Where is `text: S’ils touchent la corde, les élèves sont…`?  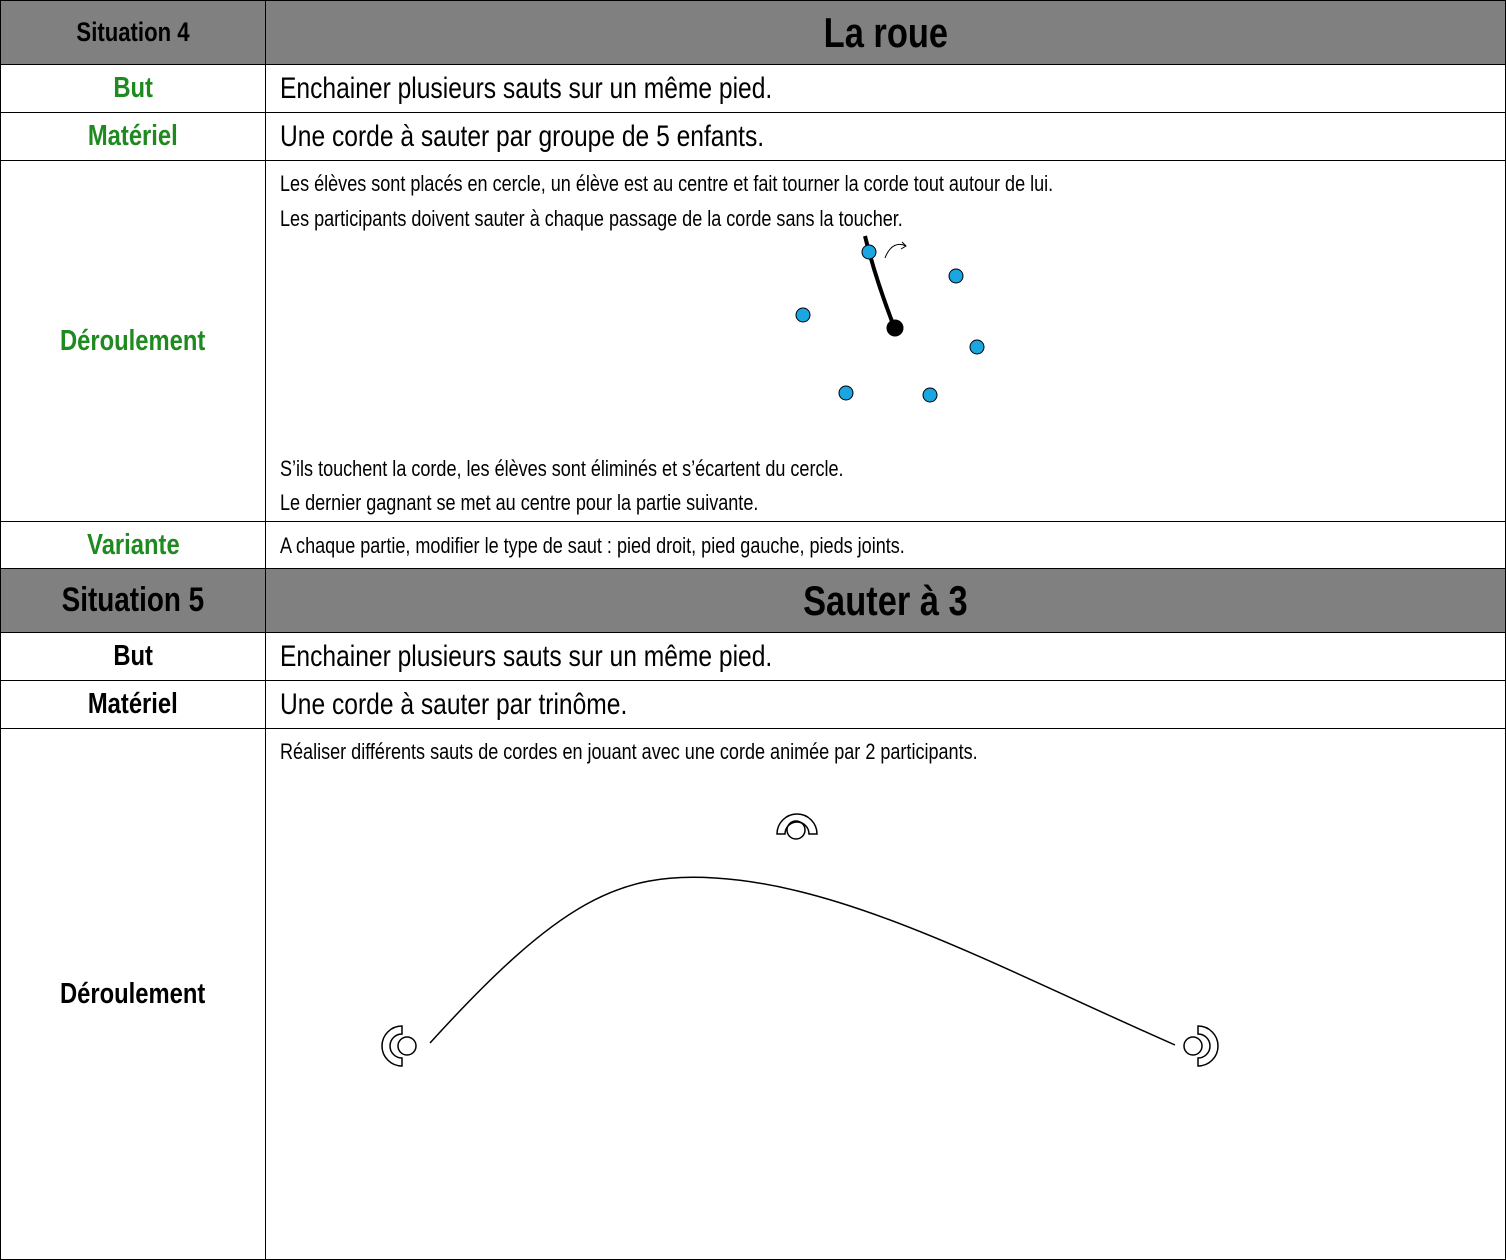 text: S’ils touchent la corde, les élèves sont… is located at coordinates (562, 468).